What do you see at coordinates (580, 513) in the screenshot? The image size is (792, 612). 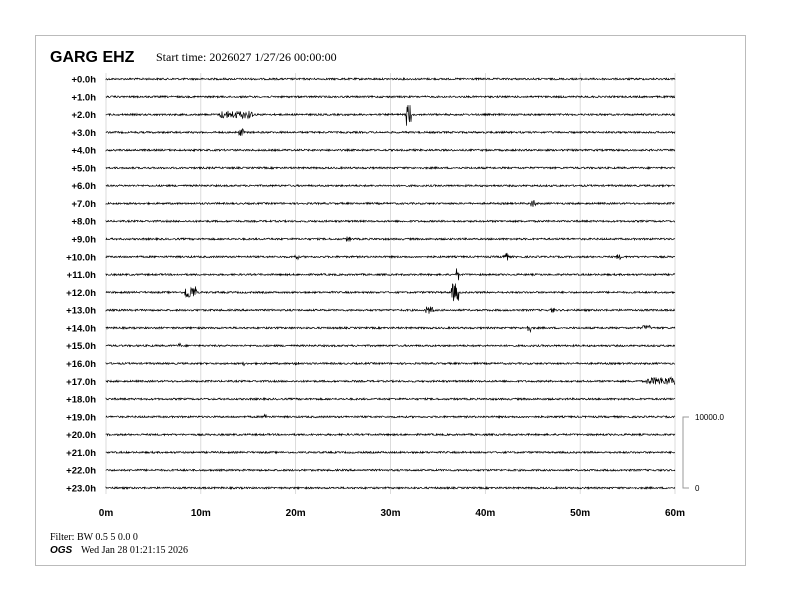 I see `x-tick-label: 50m` at bounding box center [580, 513].